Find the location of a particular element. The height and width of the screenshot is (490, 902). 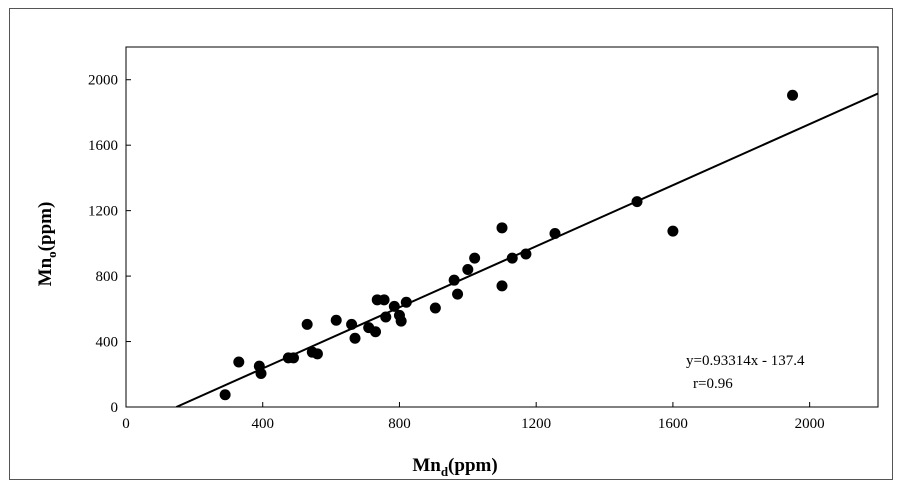

y-tick-label: 800 is located at coordinates (107, 277).